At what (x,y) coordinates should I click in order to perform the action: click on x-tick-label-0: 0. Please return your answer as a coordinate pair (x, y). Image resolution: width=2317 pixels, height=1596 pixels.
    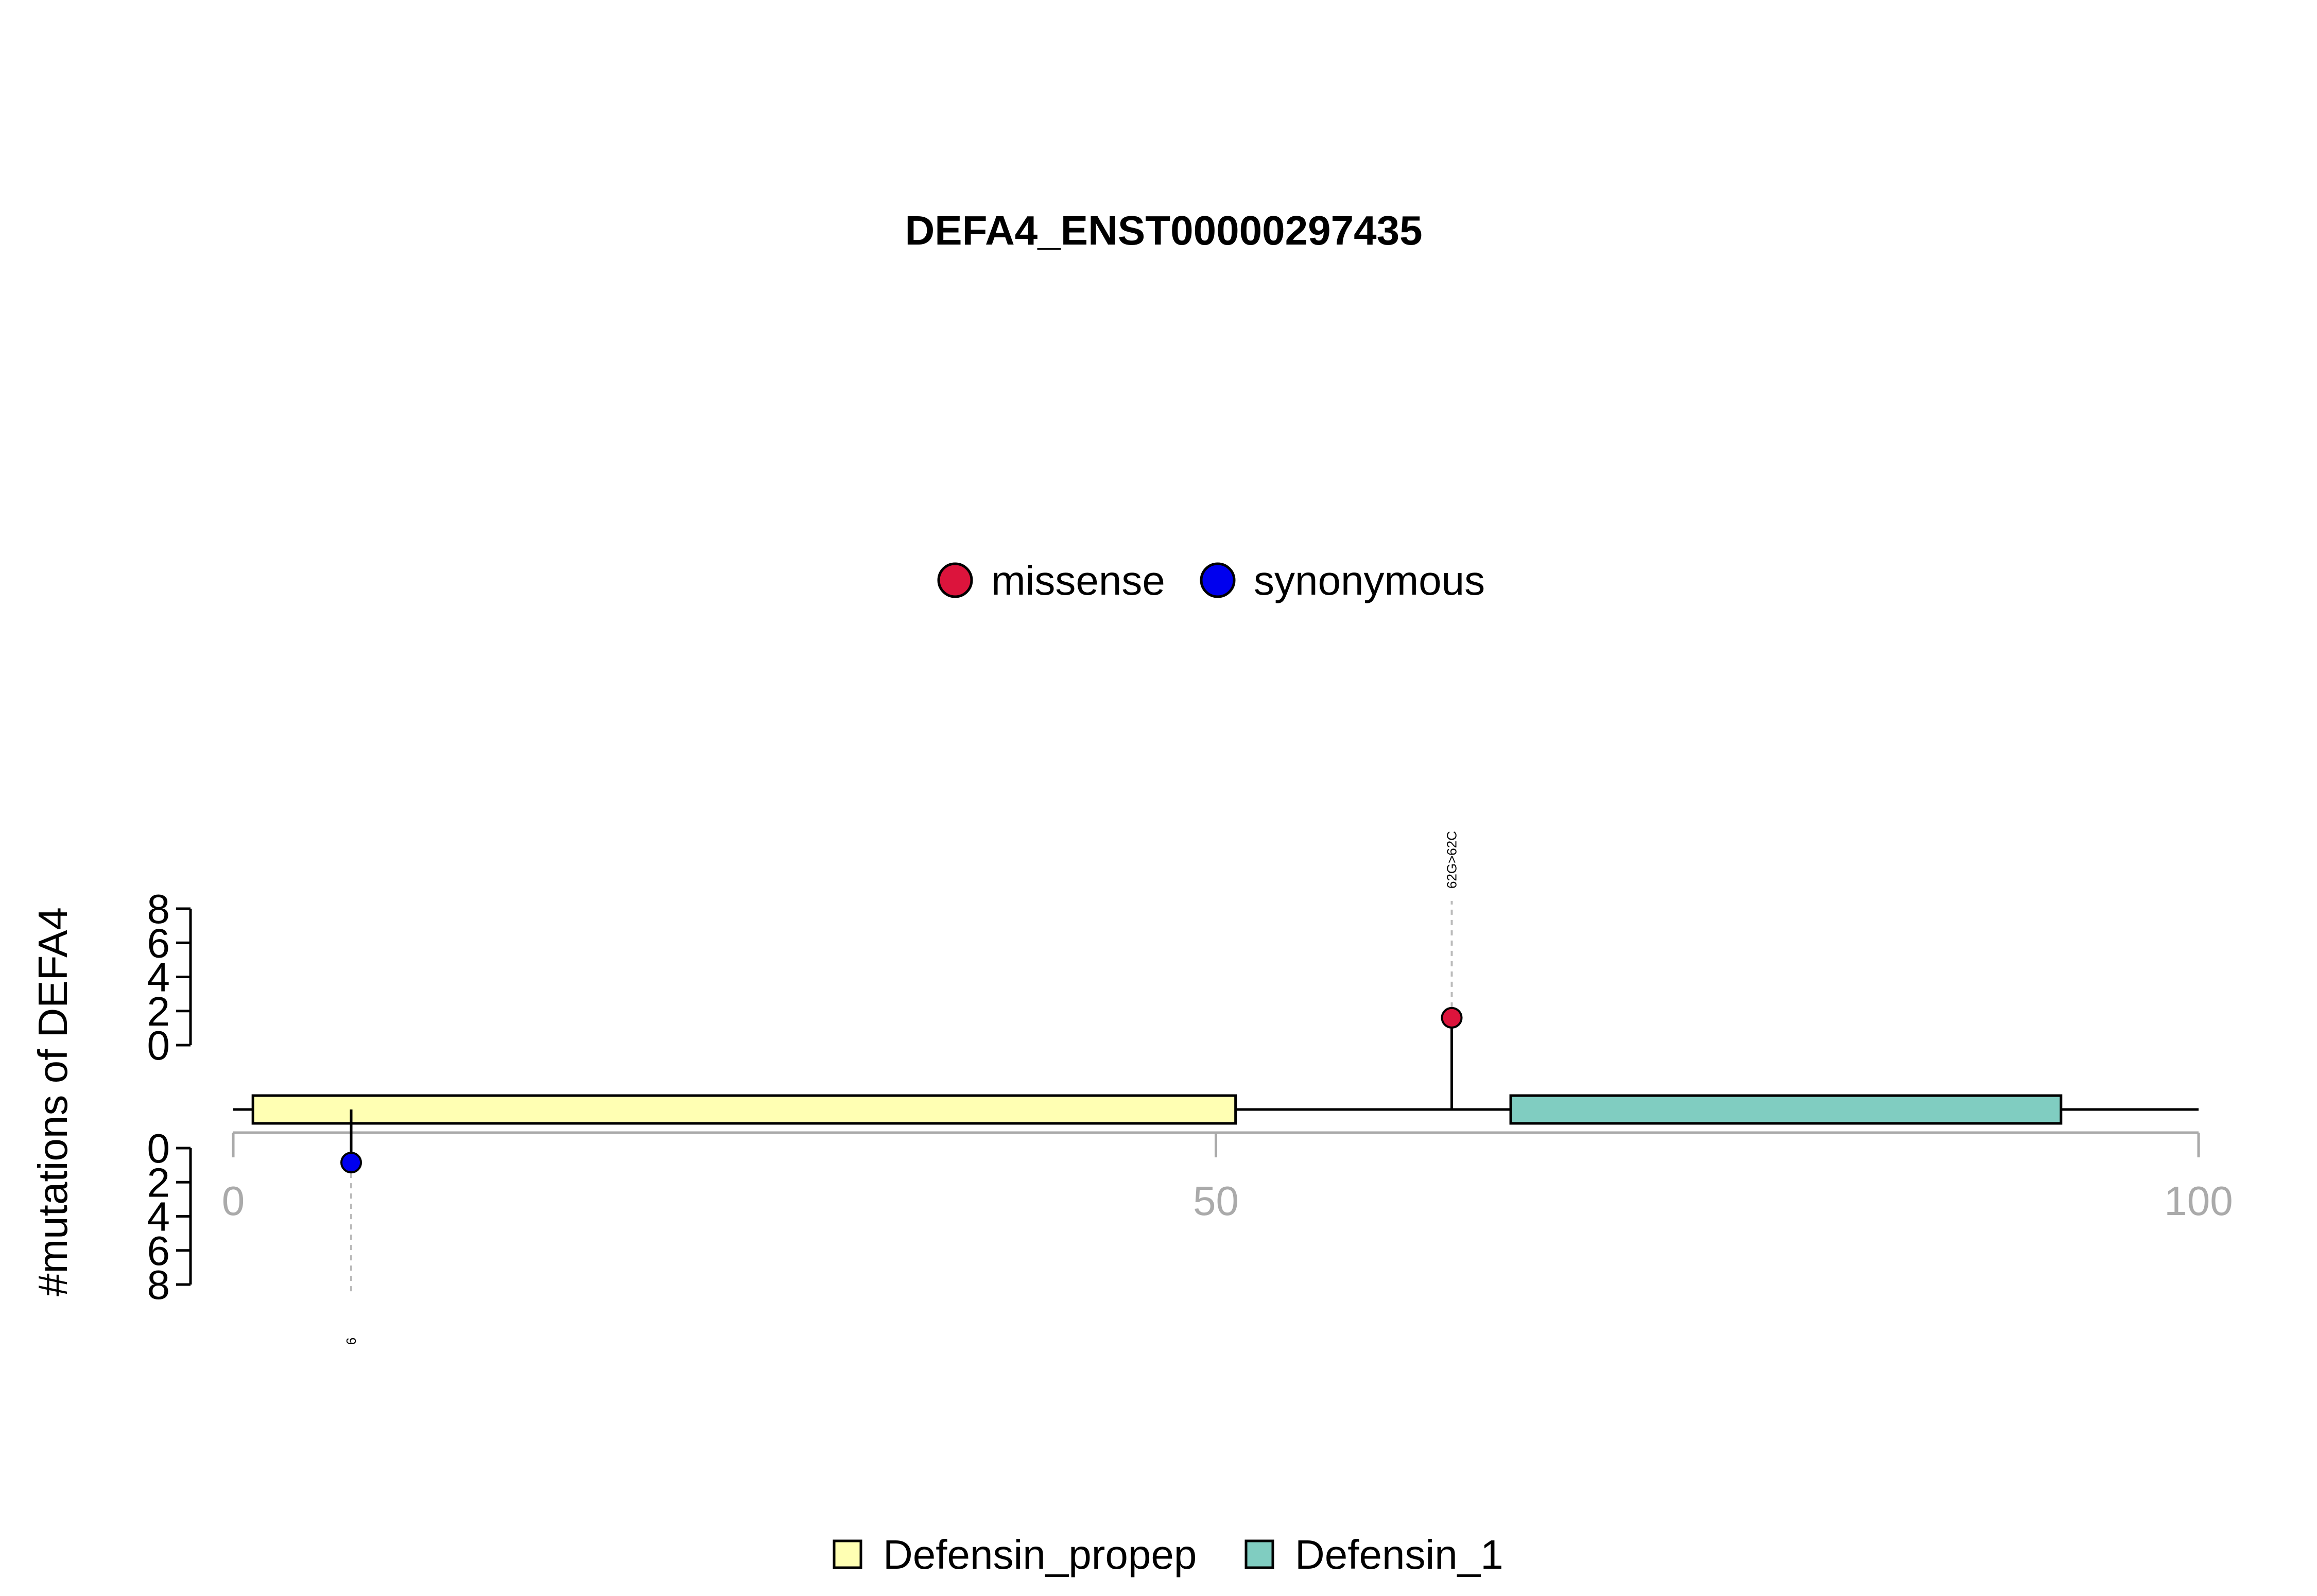
    Looking at the image, I should click on (233, 1201).